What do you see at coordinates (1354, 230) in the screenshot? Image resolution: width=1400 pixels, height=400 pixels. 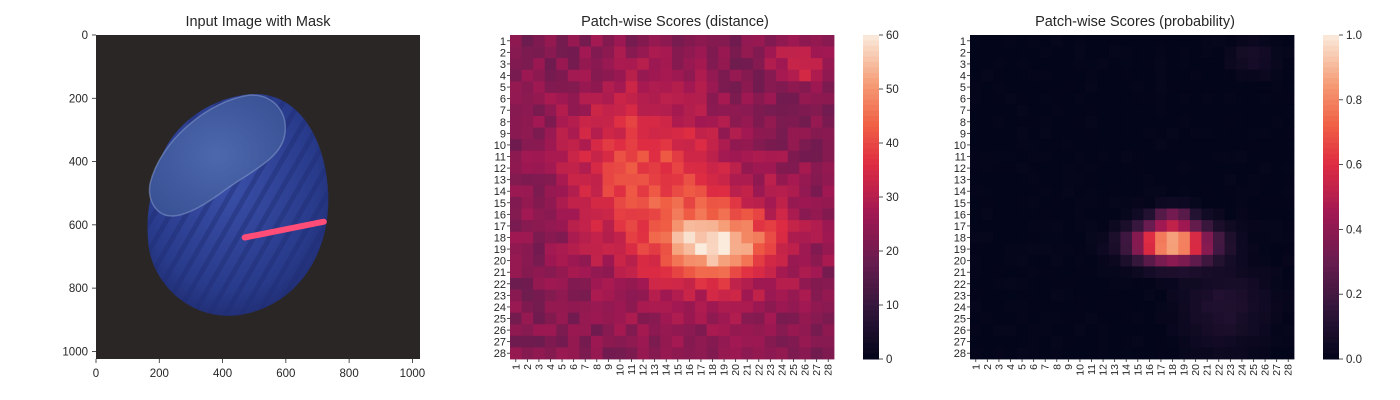 I see `colorbar-tick-label: 0.4` at bounding box center [1354, 230].